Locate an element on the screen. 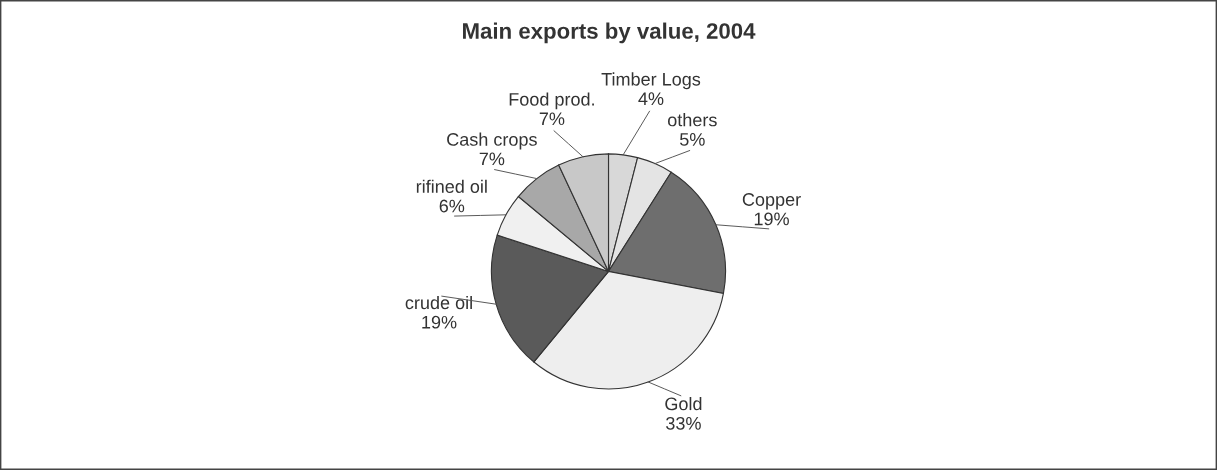  slice-label: rifined oil is located at coordinates (451, 186).